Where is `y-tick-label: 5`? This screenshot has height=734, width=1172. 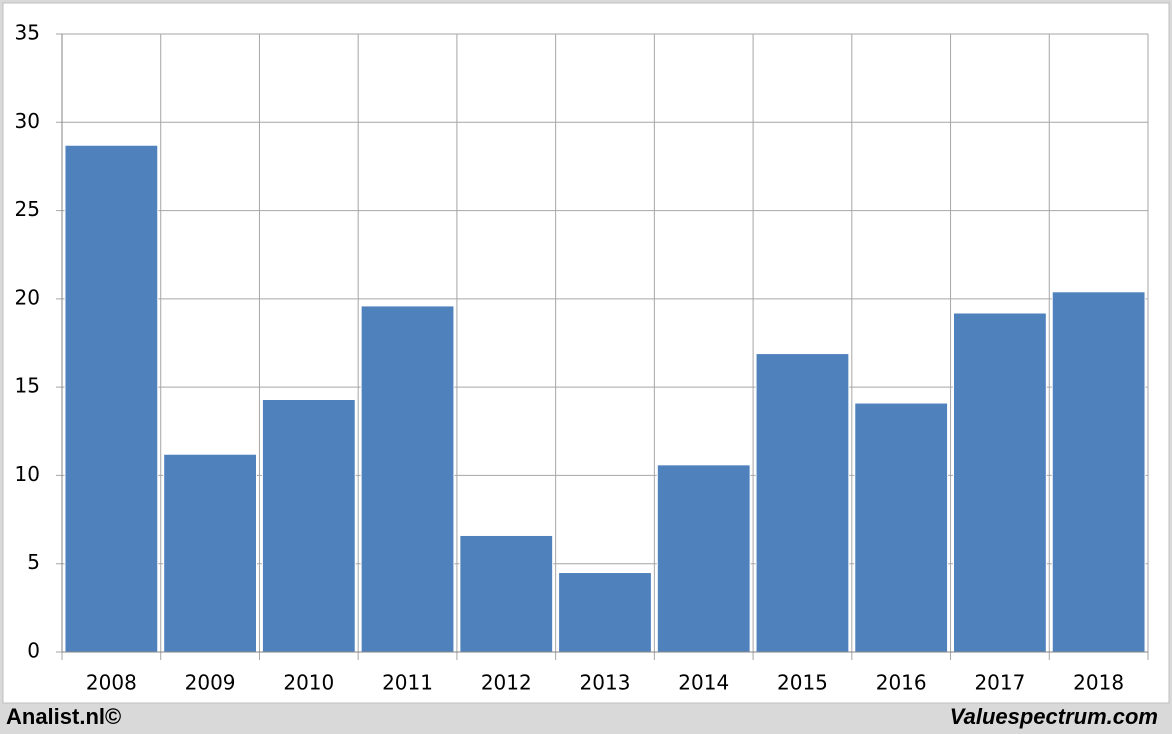 y-tick-label: 5 is located at coordinates (33, 562).